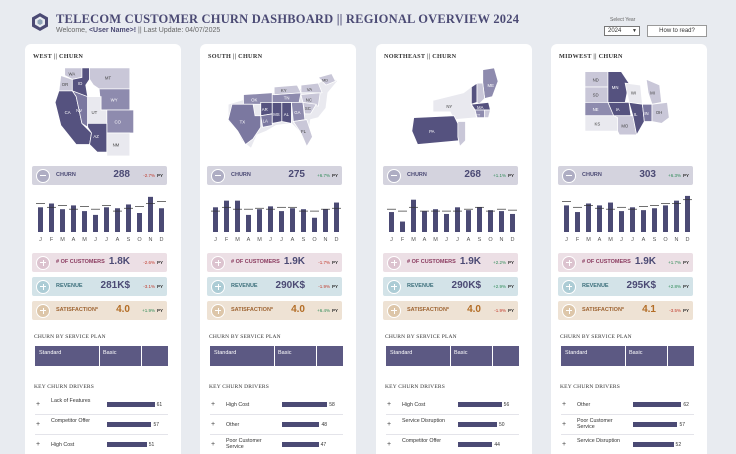  I want to click on driver-row: + Service Disruption 50, so click(452, 425).